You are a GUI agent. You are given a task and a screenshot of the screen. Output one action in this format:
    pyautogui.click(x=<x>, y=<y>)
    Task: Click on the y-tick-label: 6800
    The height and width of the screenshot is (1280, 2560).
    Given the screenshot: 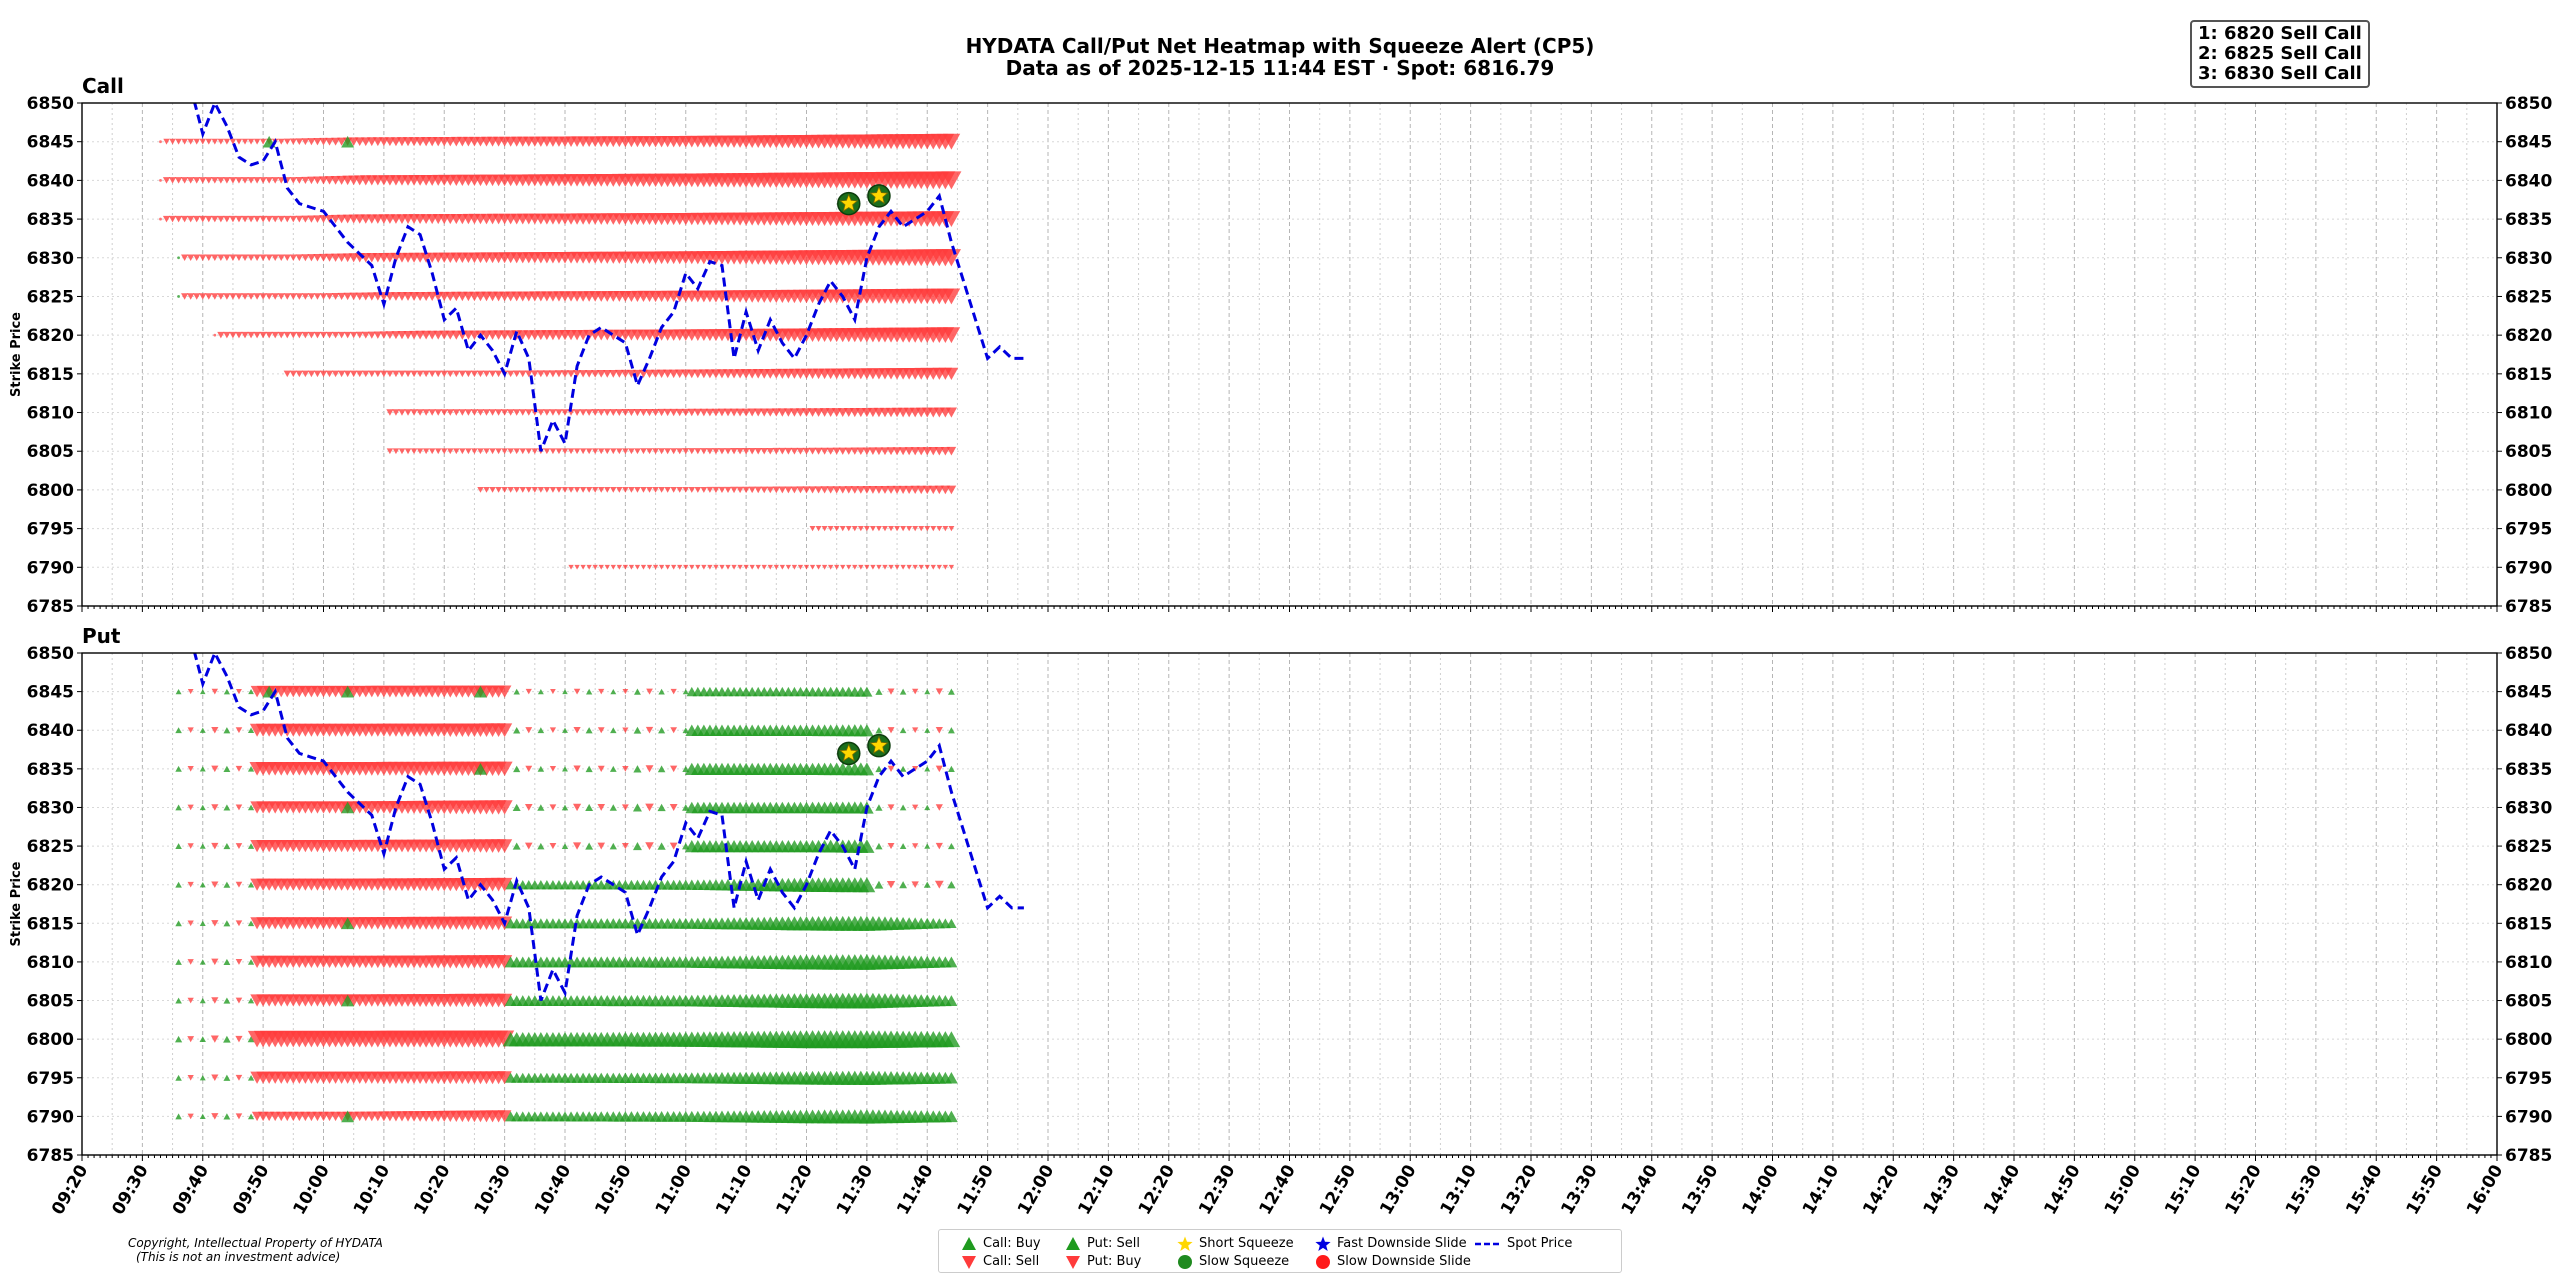 What is the action you would take?
    pyautogui.click(x=50, y=1040)
    